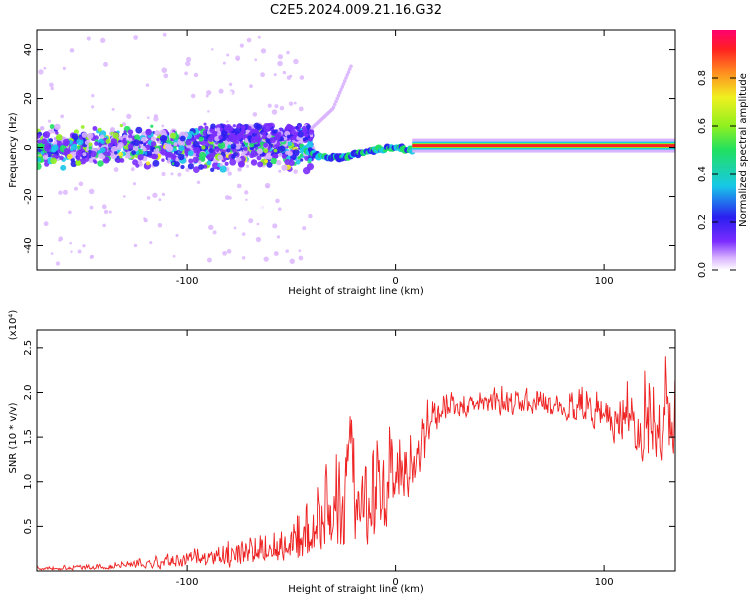 The height and width of the screenshot is (600, 750). Describe the element at coordinates (604, 281) in the screenshot. I see `spectrogram-x-tick-label: 100` at that location.